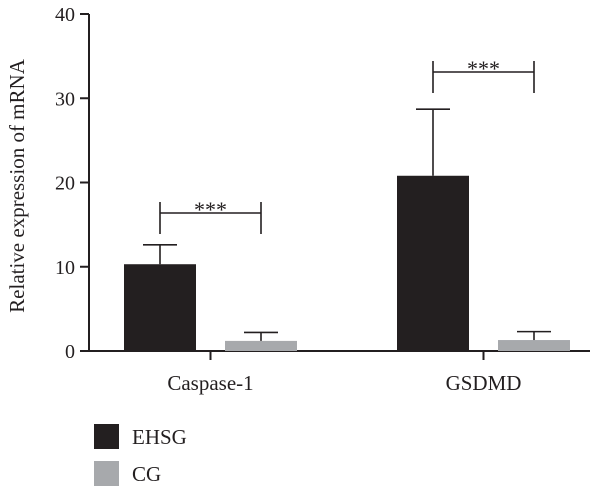 The width and height of the screenshot is (600, 496). I want to click on x-tick-label-1: GSDMD, so click(484, 383).